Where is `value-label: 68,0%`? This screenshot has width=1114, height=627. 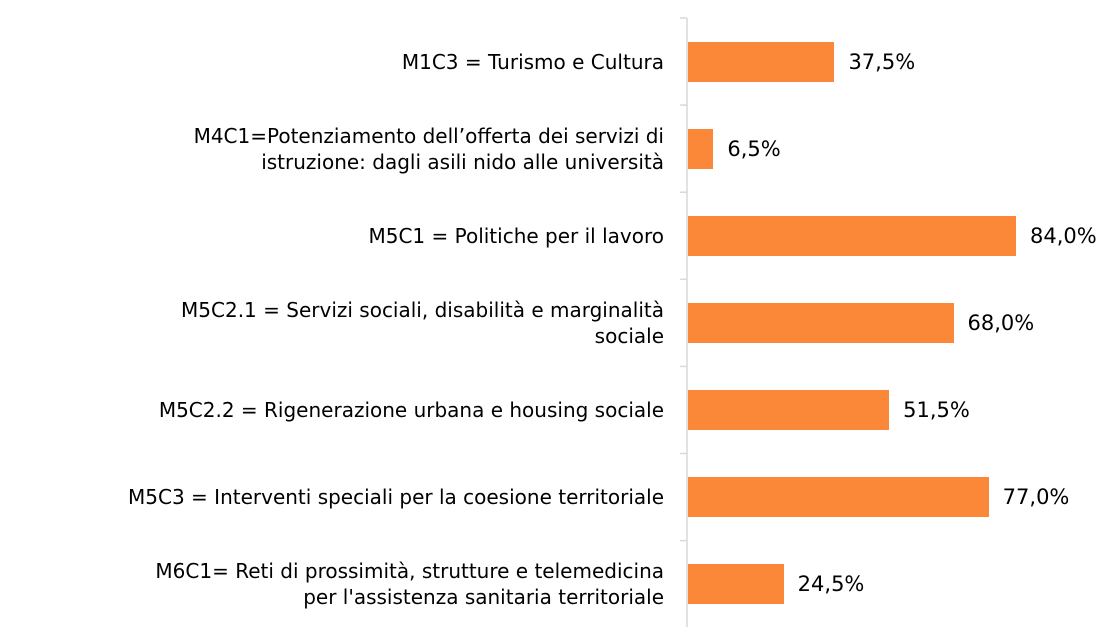
value-label: 68,0% is located at coordinates (1001, 322).